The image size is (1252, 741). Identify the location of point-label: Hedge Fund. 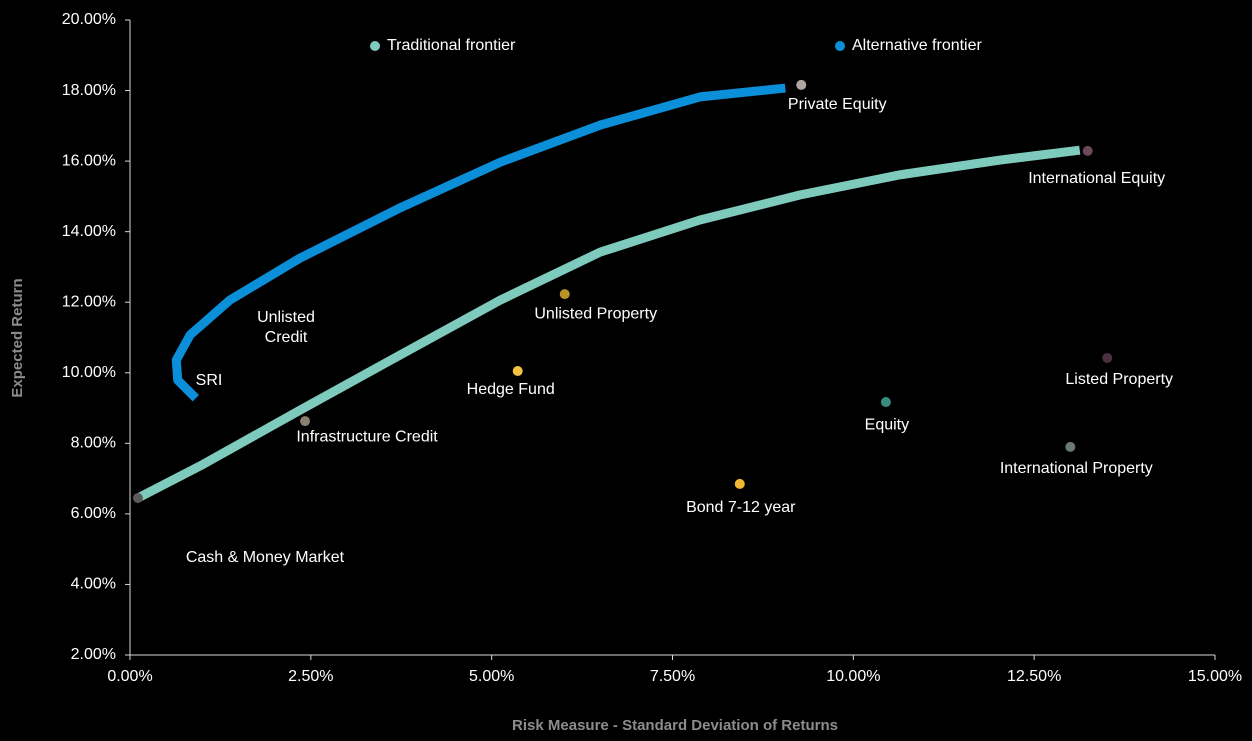
(511, 389).